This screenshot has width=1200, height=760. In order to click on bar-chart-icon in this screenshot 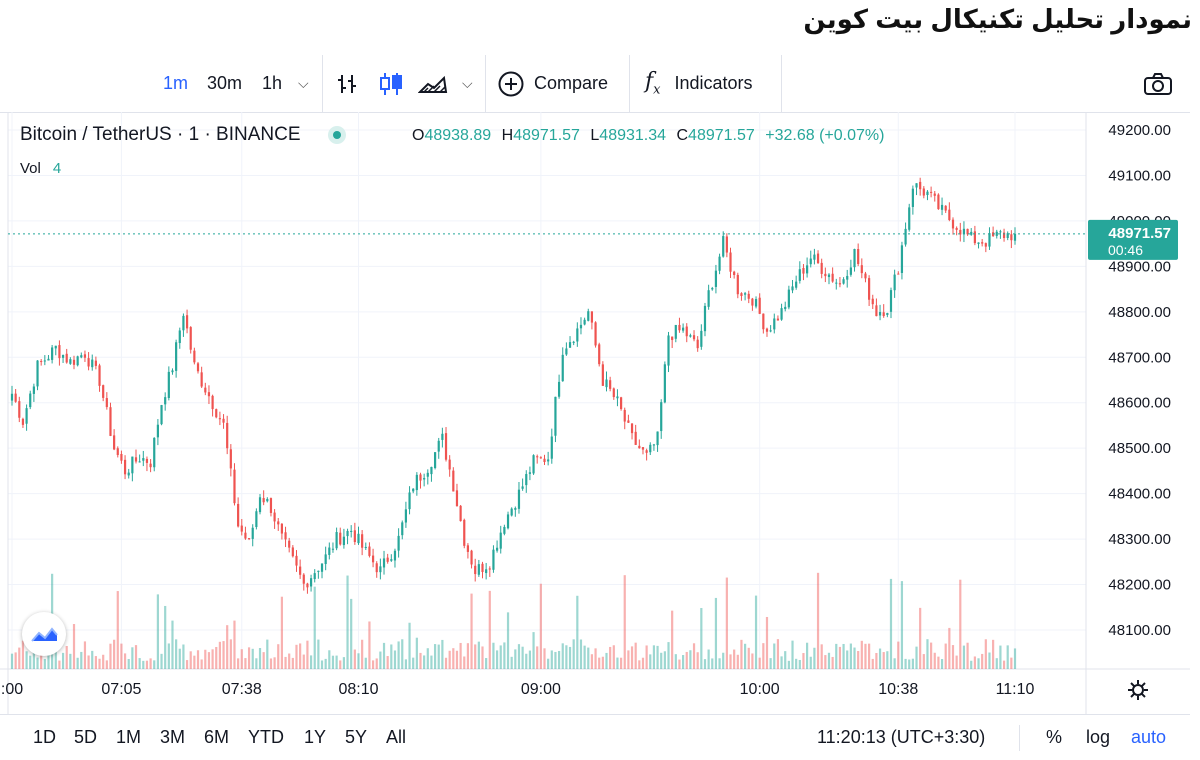, I will do `click(347, 83)`.